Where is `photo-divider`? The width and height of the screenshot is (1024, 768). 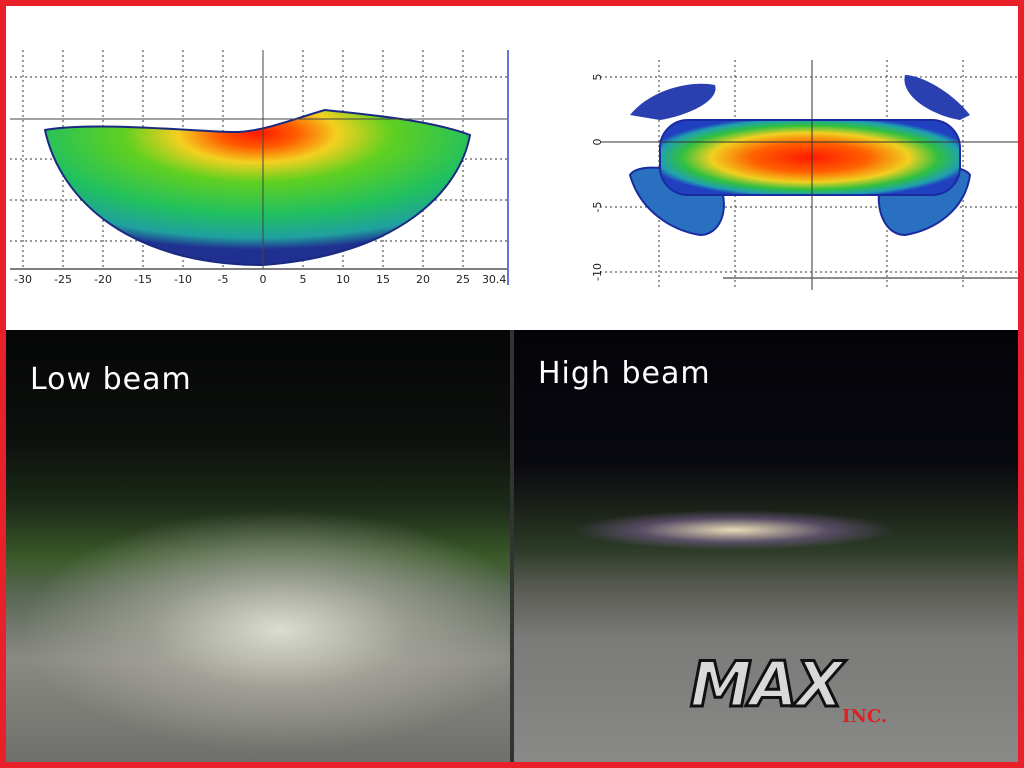
photo-divider is located at coordinates (512, 549).